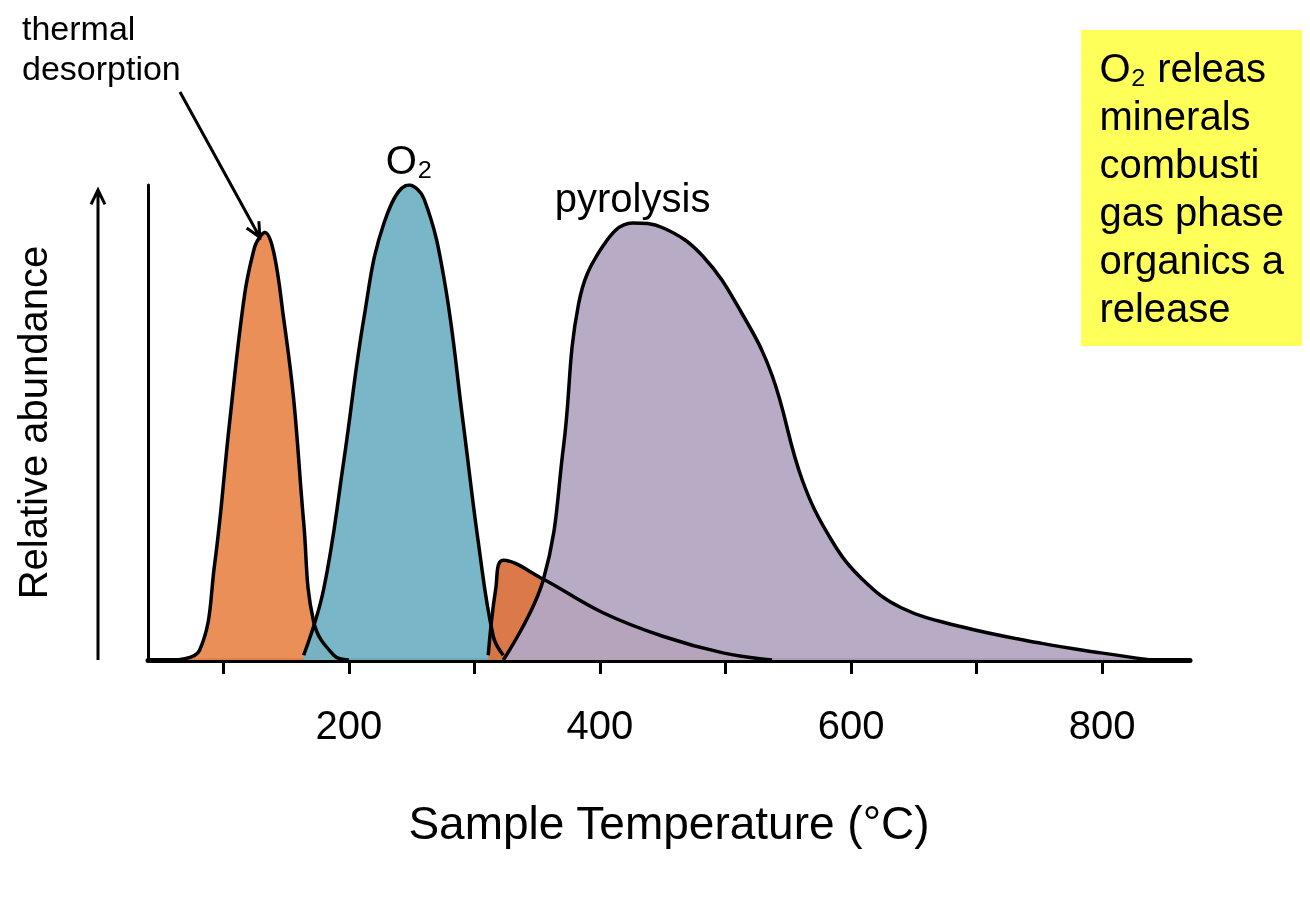  I want to click on x-tick-label: 200, so click(349, 725).